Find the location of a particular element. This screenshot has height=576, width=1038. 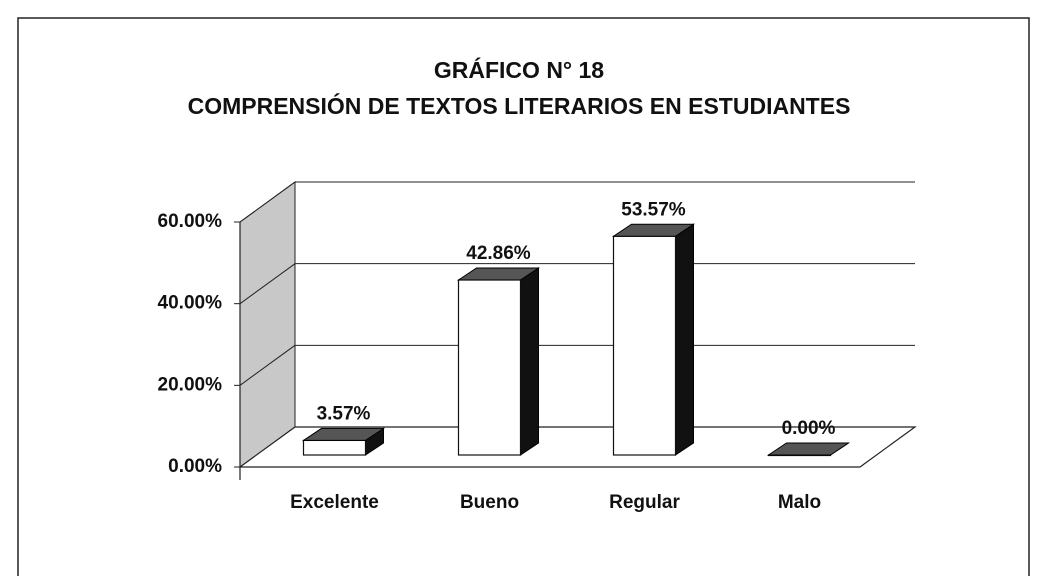

y-tick-label: 40.00% is located at coordinates (190, 303).